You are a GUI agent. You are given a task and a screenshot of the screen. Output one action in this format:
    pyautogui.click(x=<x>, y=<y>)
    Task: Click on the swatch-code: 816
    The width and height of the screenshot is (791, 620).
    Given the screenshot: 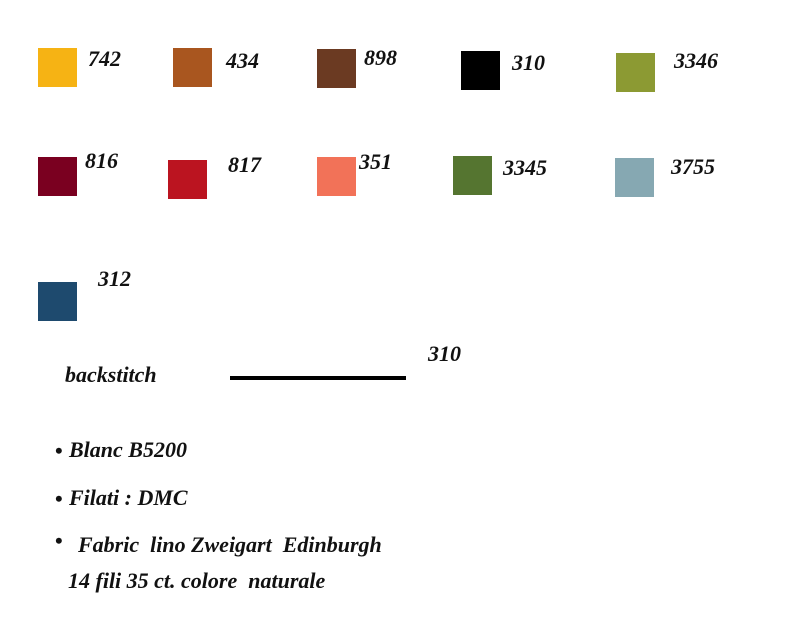 What is the action you would take?
    pyautogui.click(x=101, y=160)
    